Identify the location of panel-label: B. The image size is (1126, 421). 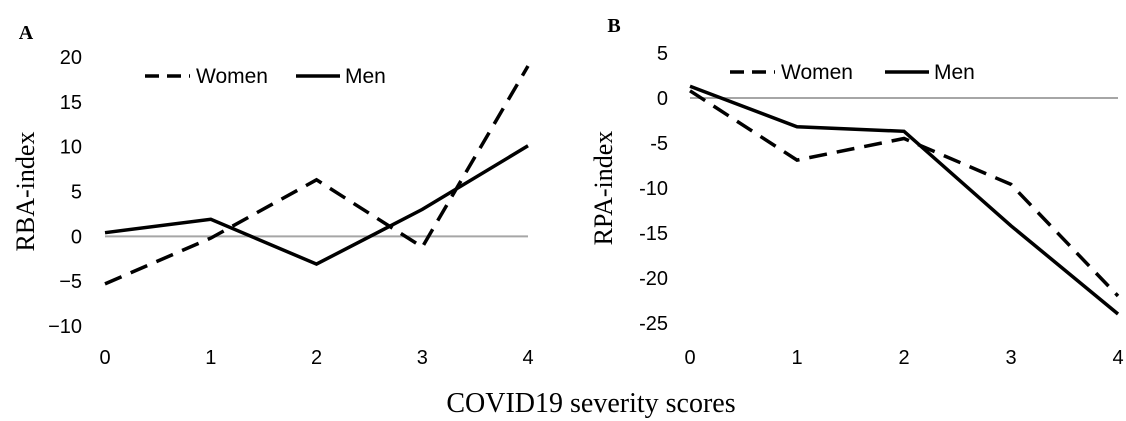
(613, 26).